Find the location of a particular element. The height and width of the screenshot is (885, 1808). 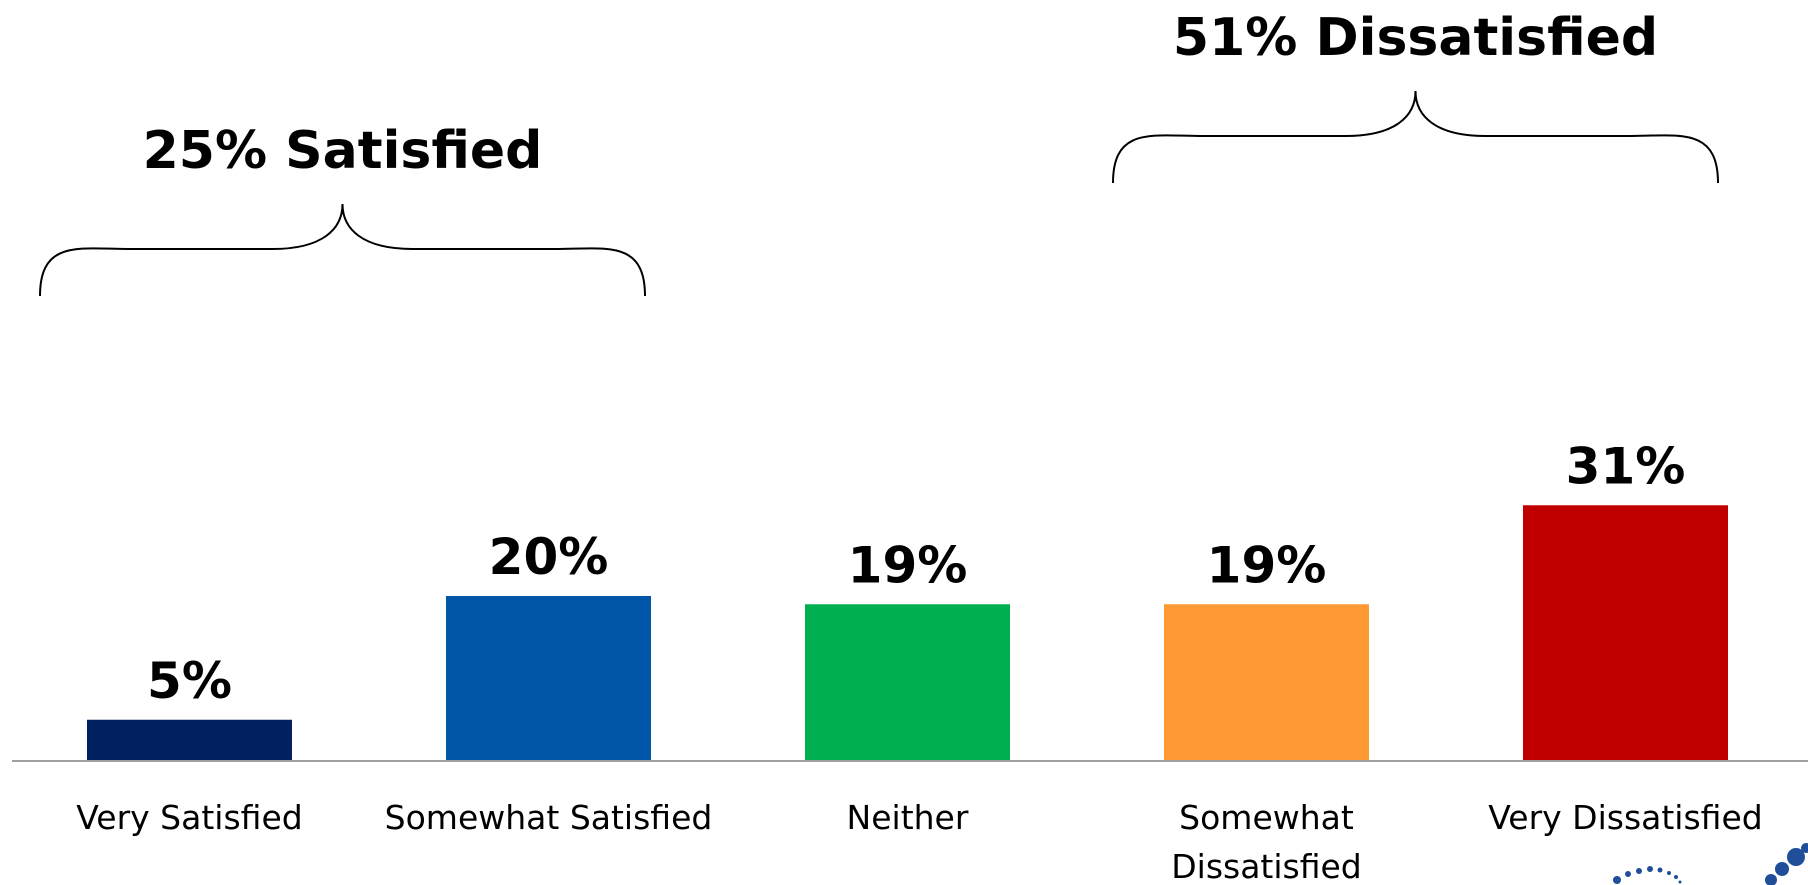

data-label-0: 5% is located at coordinates (189, 681).